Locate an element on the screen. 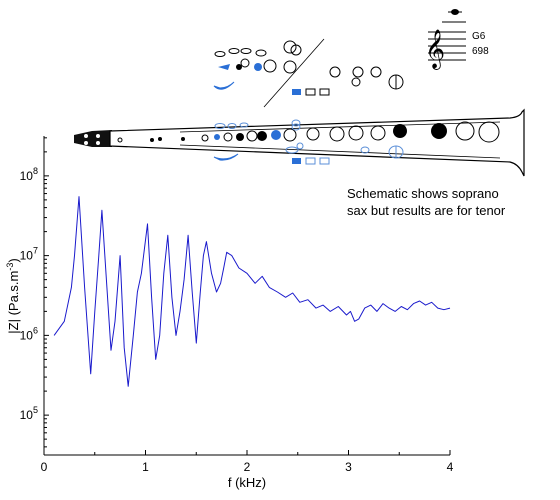 This screenshot has height=500, width=560. y-axis-title: |Z| (Pa.s.m-3) is located at coordinates (13, 295).